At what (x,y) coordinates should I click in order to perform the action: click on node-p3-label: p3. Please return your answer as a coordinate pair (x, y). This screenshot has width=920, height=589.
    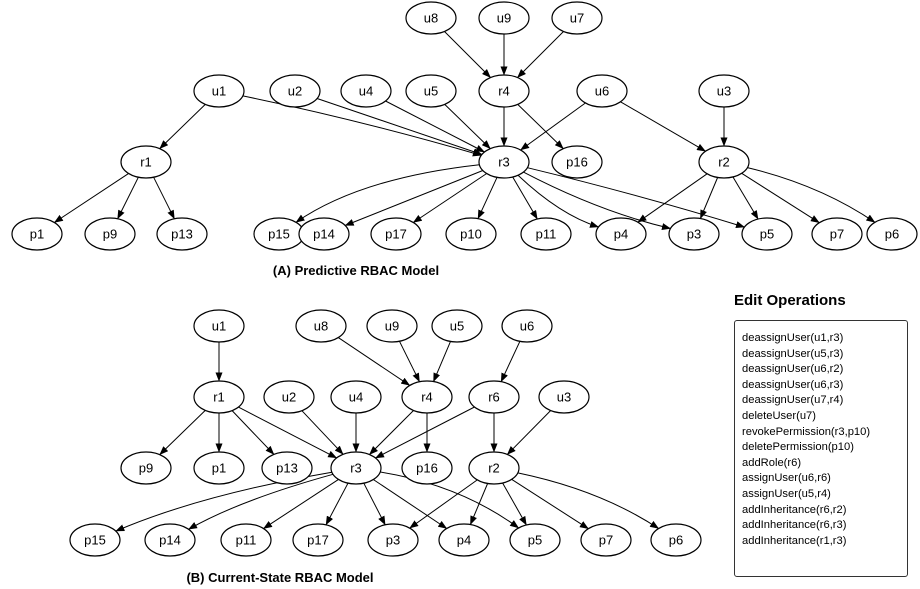
    Looking at the image, I should click on (393, 540).